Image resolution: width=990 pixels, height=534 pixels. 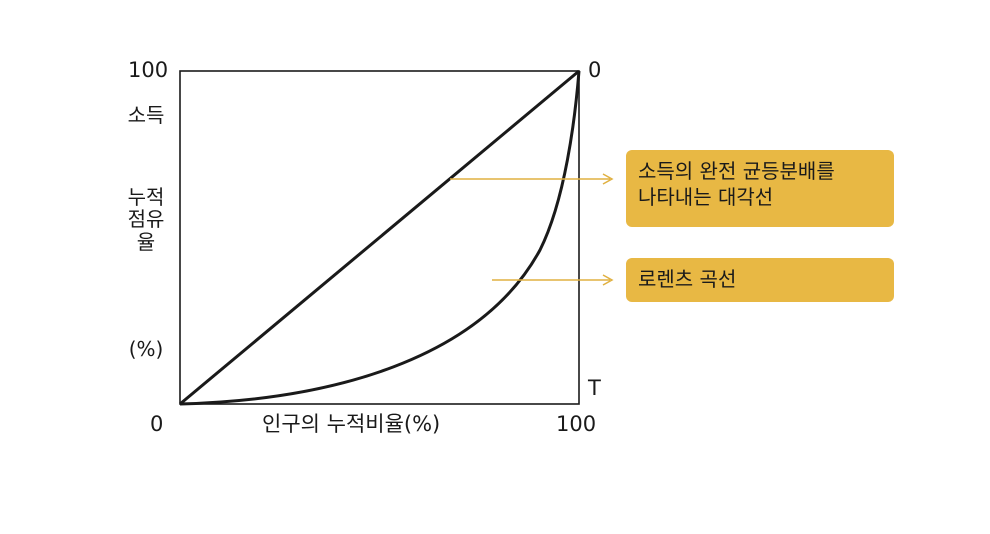 I want to click on equality-line-callout: 소득의 완전 균등분배를 나타내는 대각선, so click(x=760, y=188).